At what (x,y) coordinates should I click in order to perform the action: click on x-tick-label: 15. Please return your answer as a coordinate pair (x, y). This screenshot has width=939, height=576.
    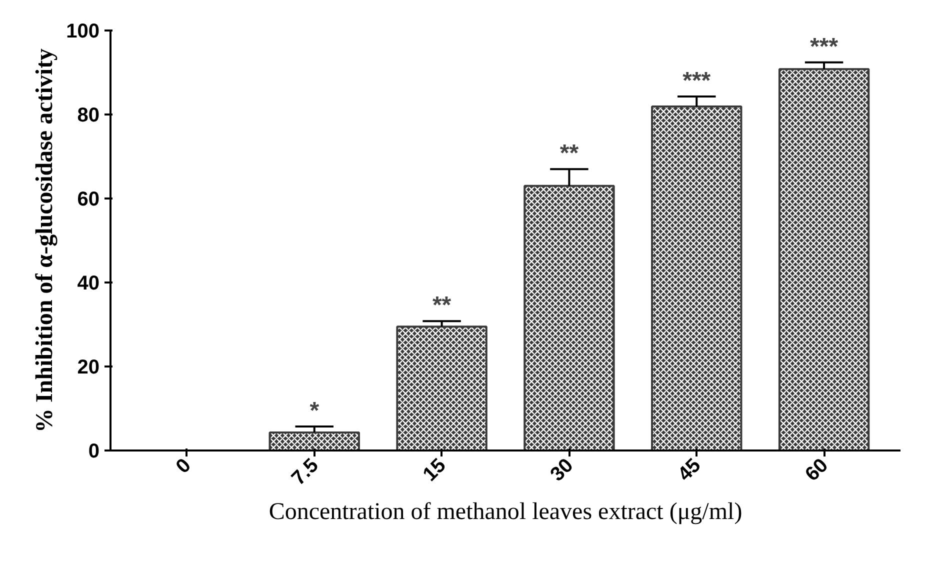
    Looking at the image, I should click on (434, 470).